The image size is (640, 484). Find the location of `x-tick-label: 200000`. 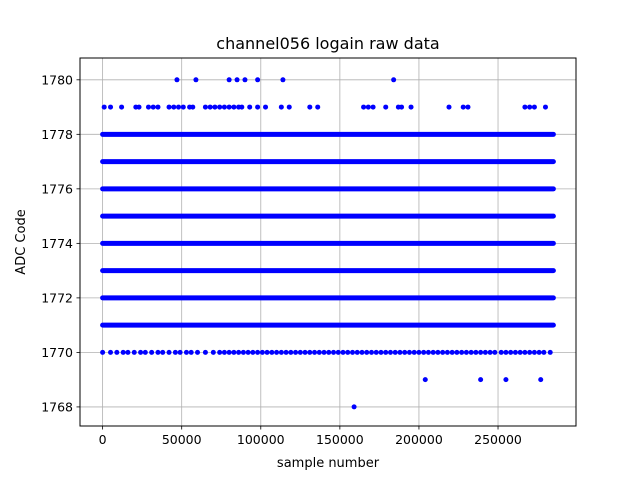

x-tick-label: 200000 is located at coordinates (419, 439).